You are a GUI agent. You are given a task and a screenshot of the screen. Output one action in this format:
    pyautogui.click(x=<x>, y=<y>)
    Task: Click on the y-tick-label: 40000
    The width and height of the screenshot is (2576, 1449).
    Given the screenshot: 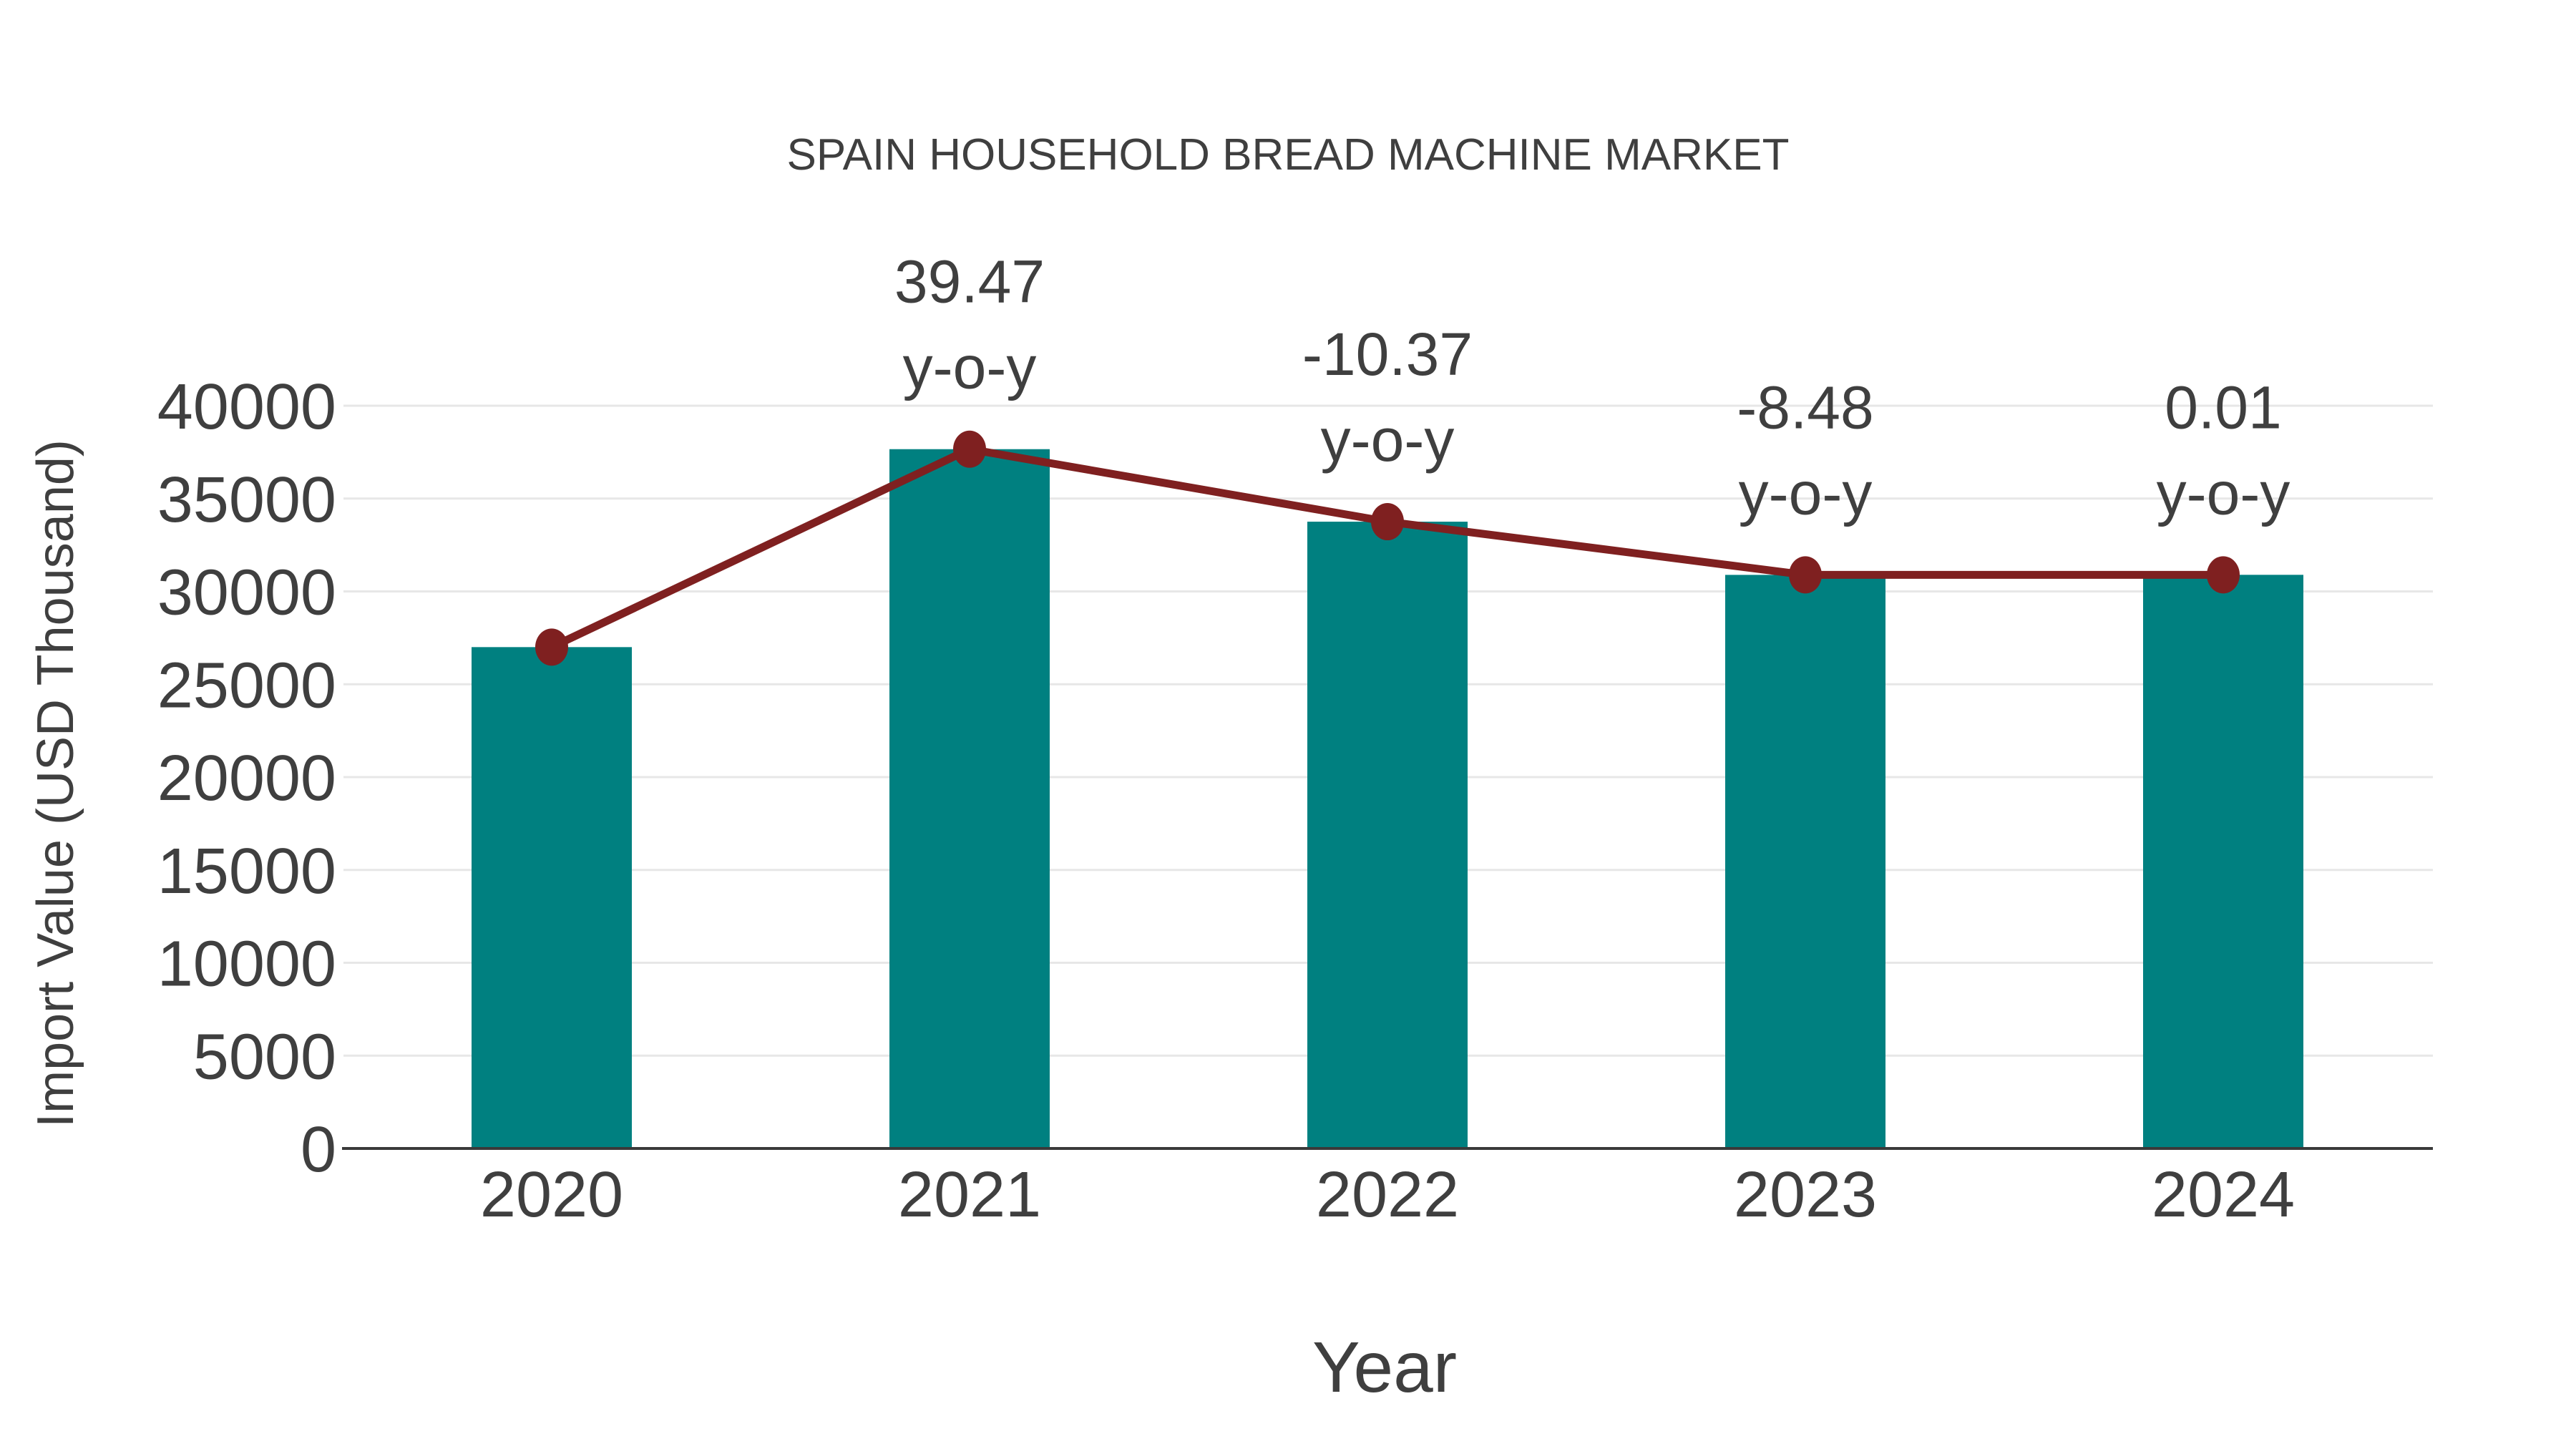 What is the action you would take?
    pyautogui.click(x=246, y=407)
    